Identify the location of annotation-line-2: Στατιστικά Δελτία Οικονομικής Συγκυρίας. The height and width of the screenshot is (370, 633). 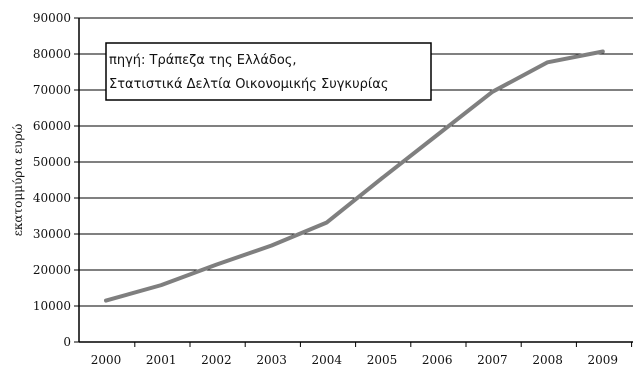
(248, 84).